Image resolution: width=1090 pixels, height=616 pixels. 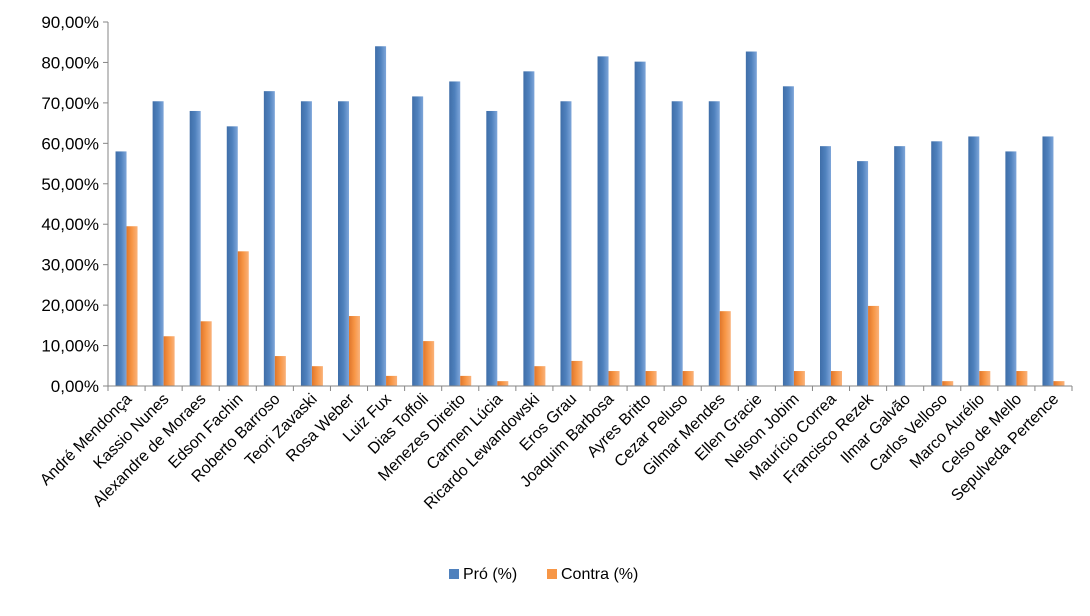 What do you see at coordinates (70, 103) in the screenshot?
I see `y-tick-label: 70,00%` at bounding box center [70, 103].